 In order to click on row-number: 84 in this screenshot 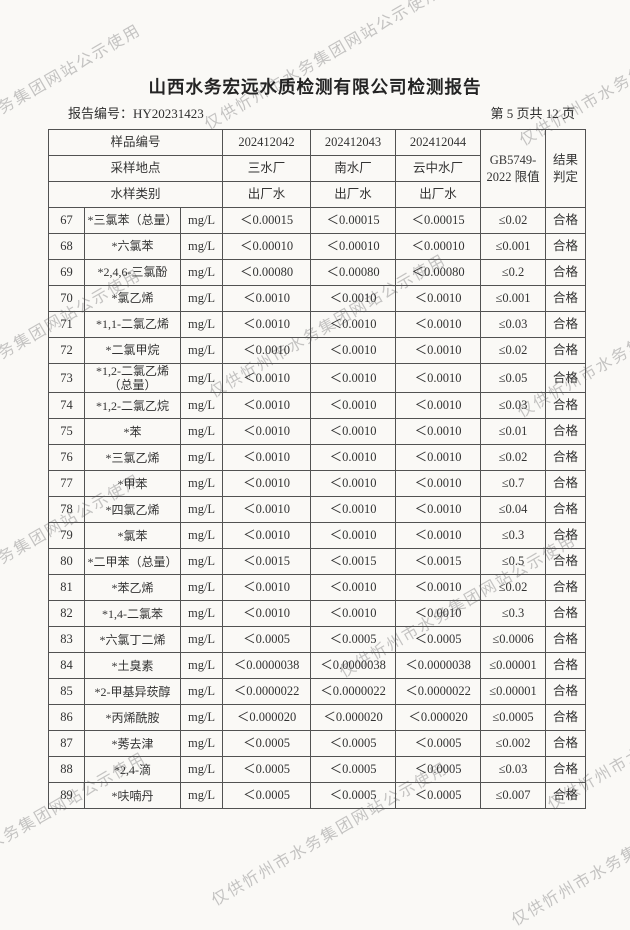, I will do `click(66, 666)`.